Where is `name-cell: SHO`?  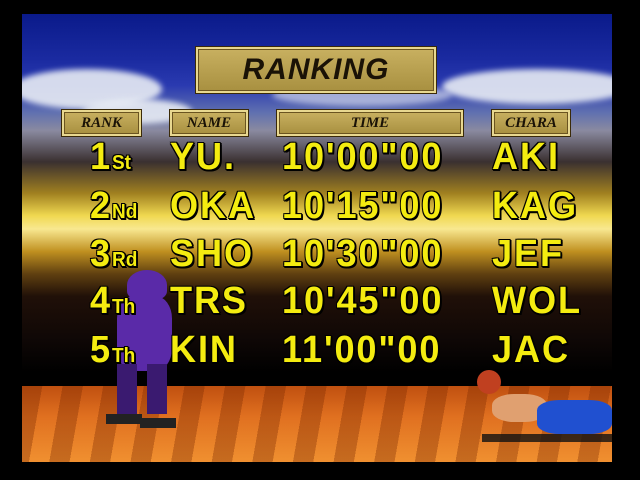
name-cell: SHO is located at coordinates (212, 254).